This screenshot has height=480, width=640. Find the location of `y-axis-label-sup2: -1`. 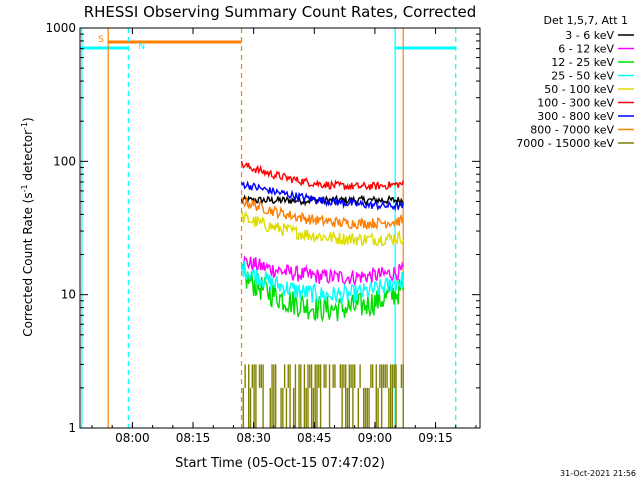

y-axis-label-sup2: -1 is located at coordinates (24, 126).